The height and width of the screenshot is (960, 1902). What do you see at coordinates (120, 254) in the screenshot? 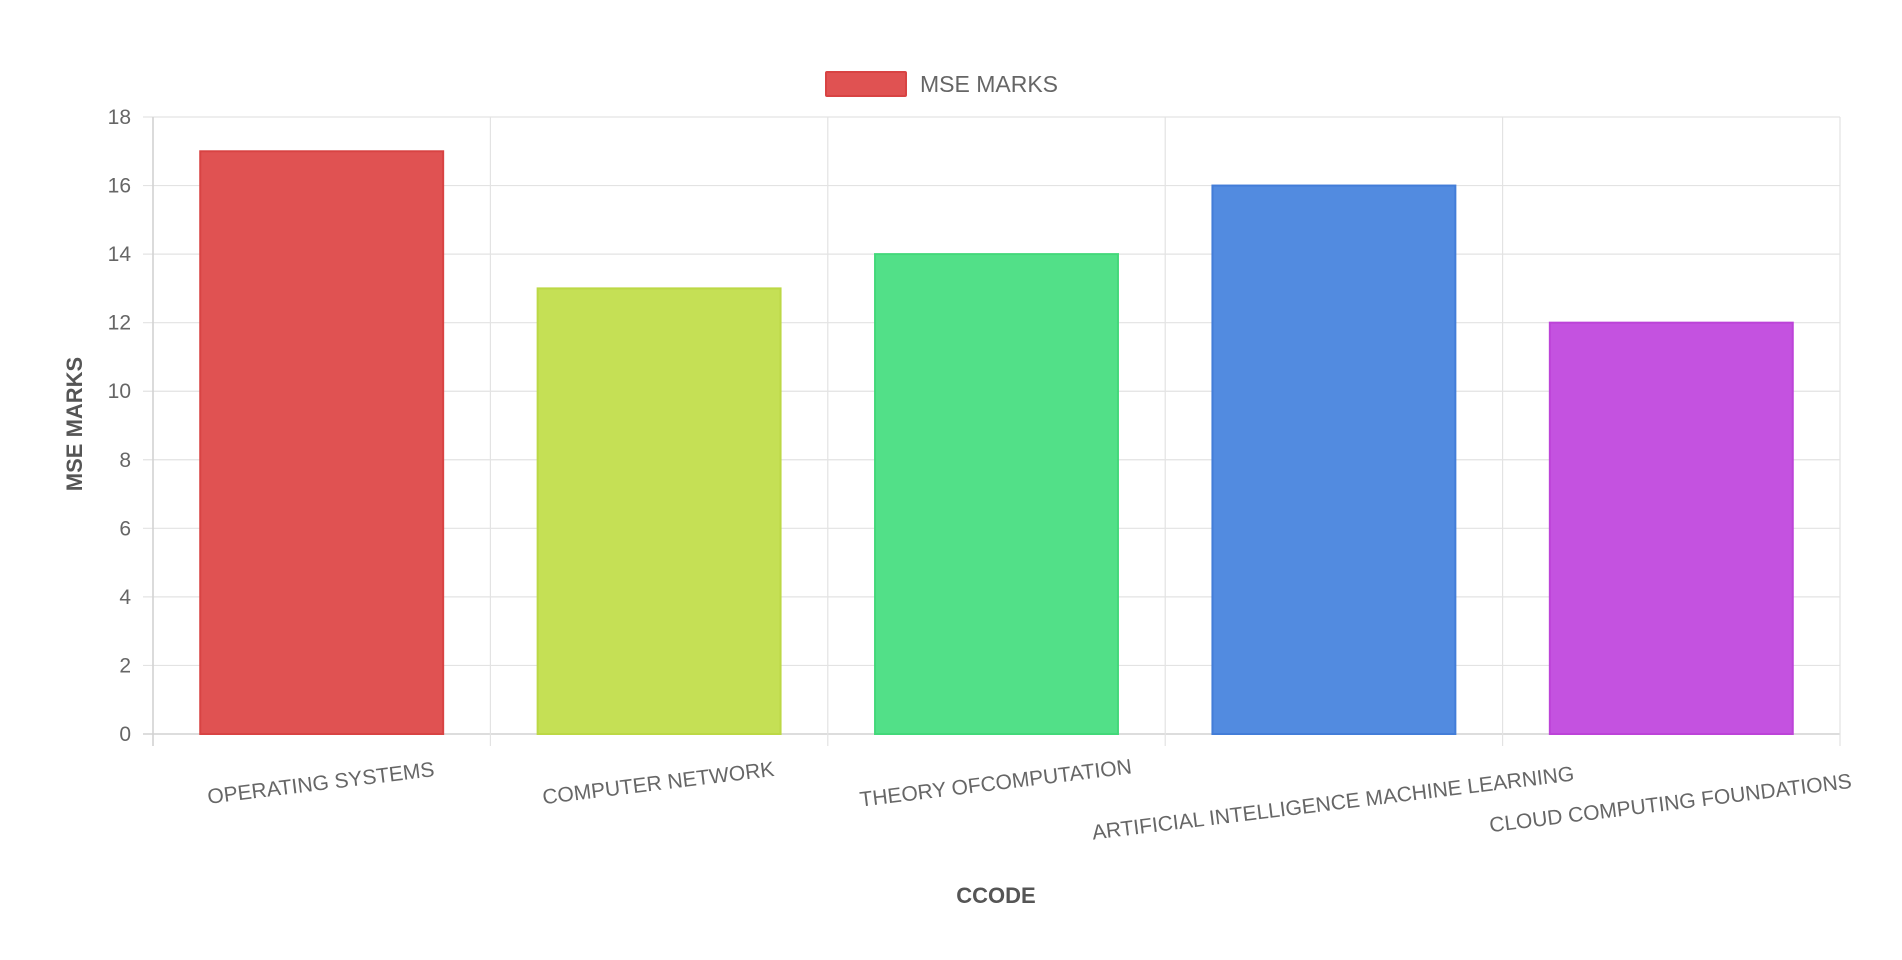
I see `y-tick-label: 14` at bounding box center [120, 254].